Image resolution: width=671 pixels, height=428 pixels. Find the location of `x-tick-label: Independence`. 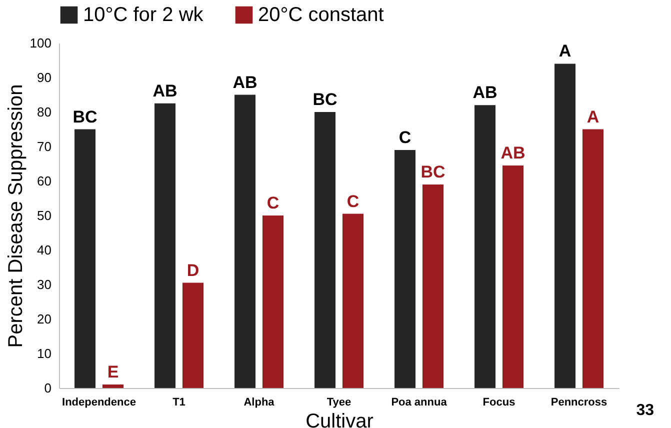

x-tick-label: Independence is located at coordinates (99, 402).